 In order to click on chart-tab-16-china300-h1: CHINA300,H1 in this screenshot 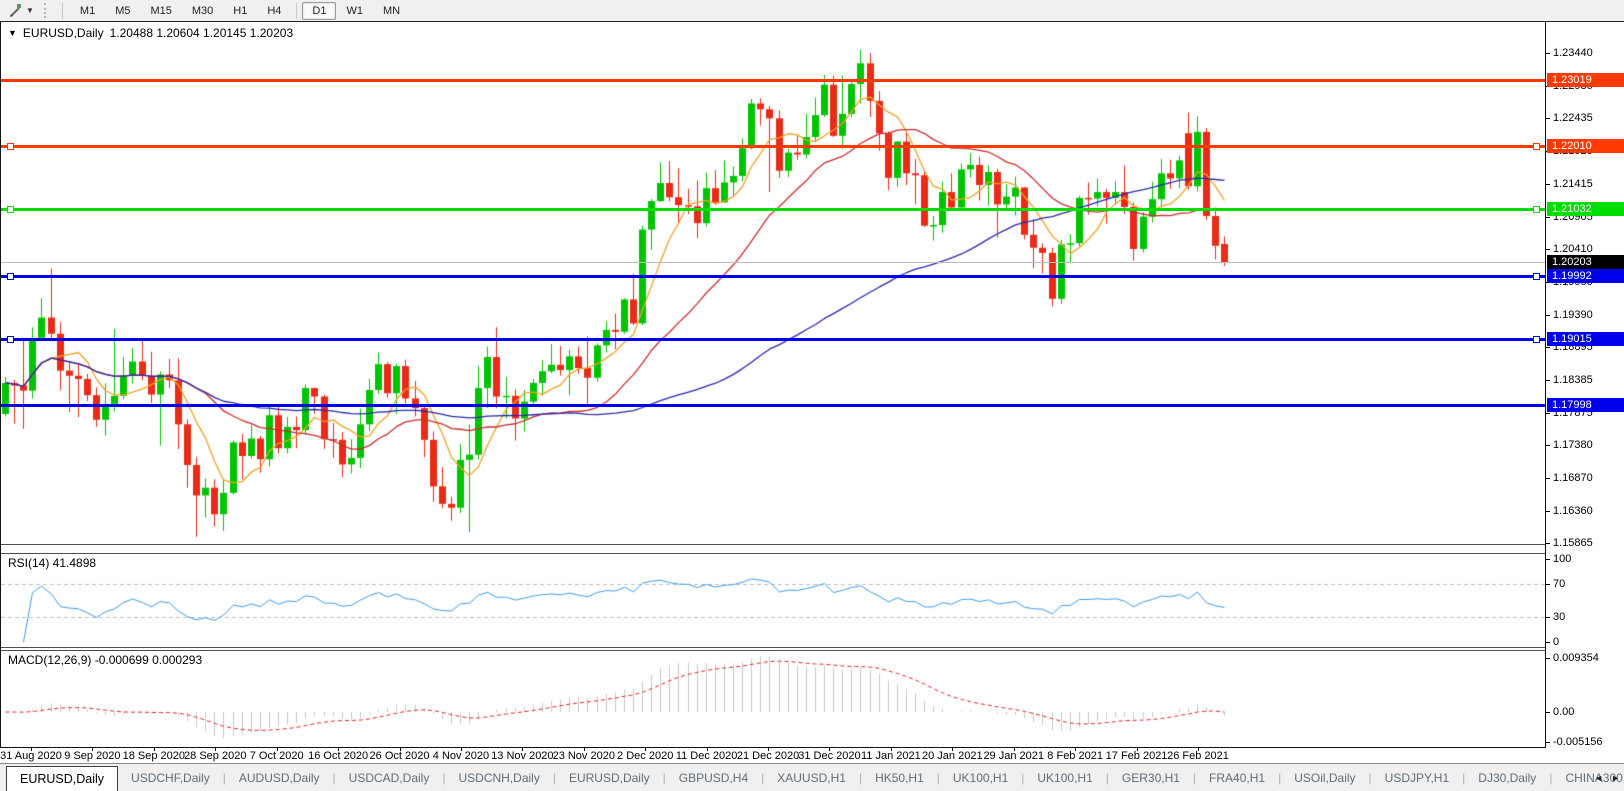, I will do `click(1594, 777)`.